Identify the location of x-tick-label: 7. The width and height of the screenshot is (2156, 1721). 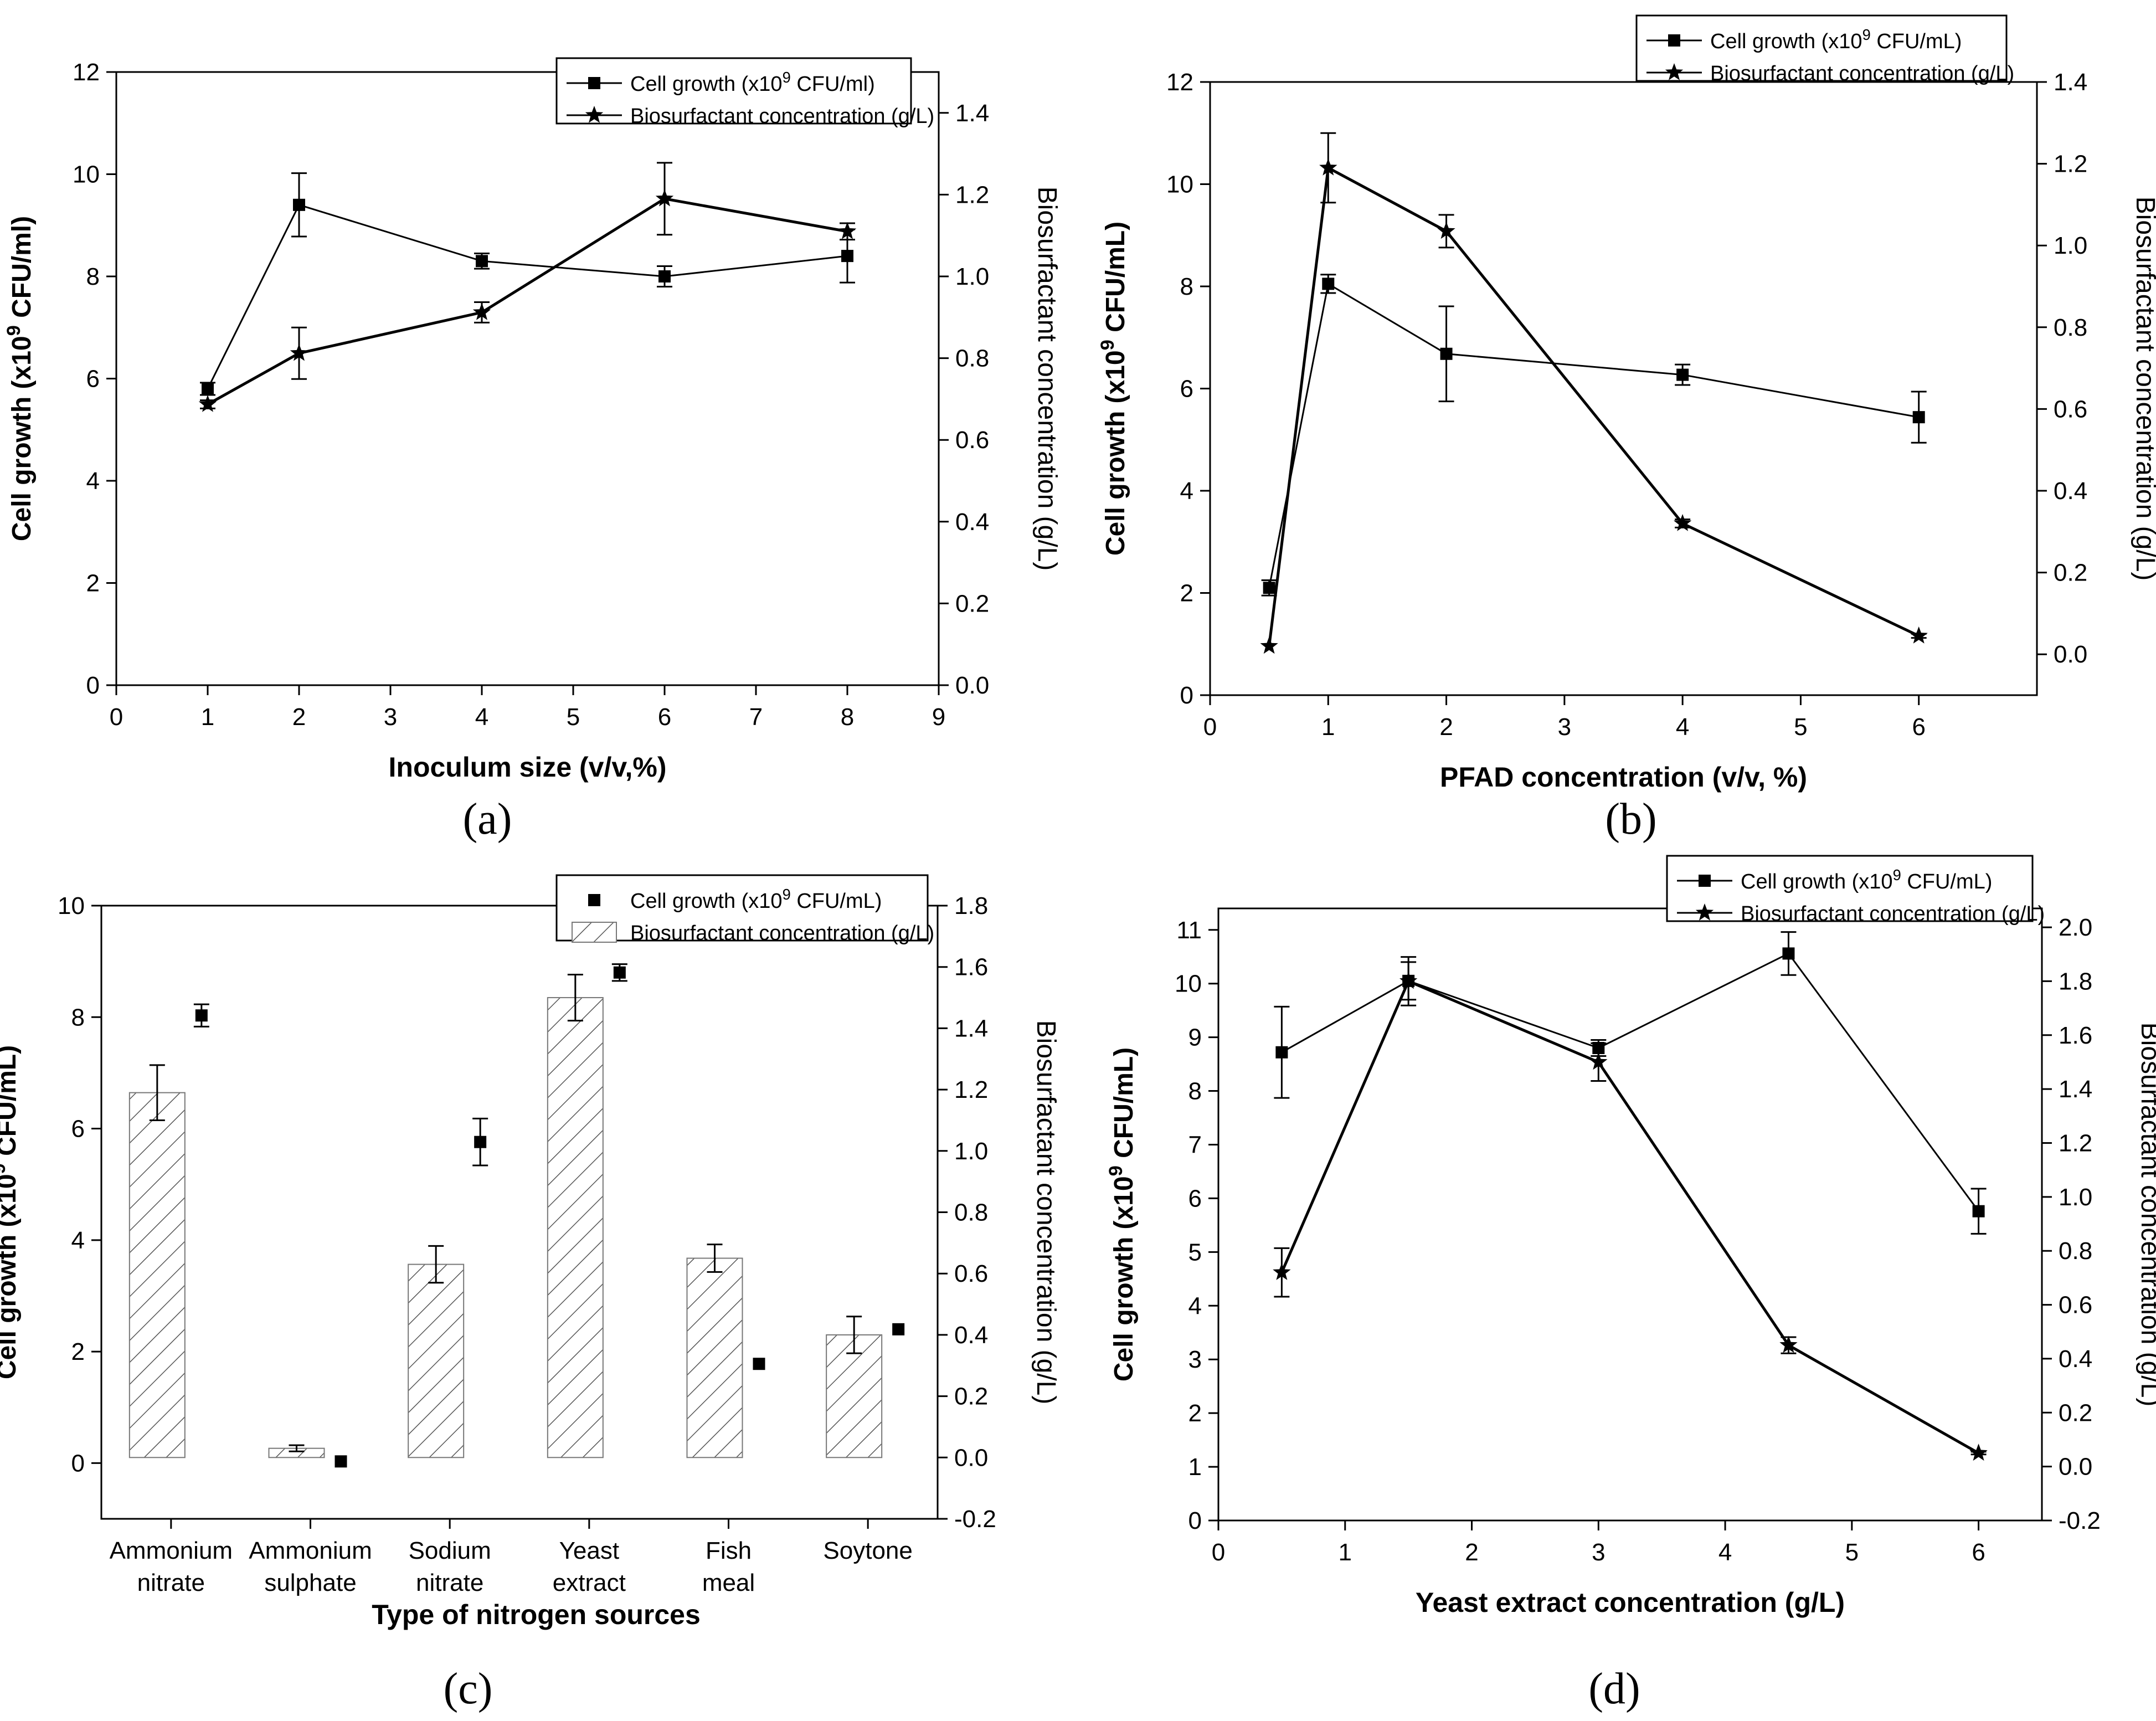
(756, 717).